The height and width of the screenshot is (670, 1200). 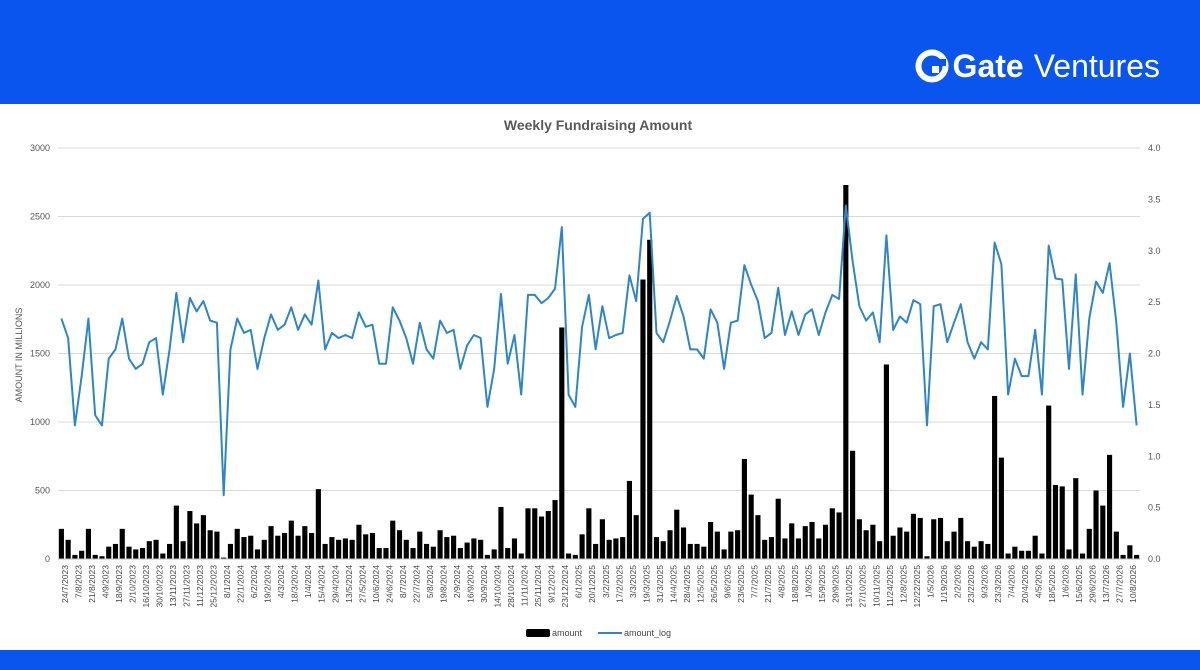 I want to click on y2-tick-label: 3.0, so click(x=1154, y=251).